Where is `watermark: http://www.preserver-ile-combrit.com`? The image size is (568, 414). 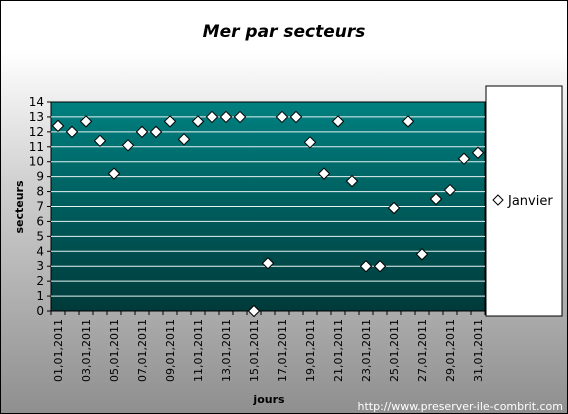
watermark: http://www.preserver-ile-combrit.com is located at coordinates (461, 406).